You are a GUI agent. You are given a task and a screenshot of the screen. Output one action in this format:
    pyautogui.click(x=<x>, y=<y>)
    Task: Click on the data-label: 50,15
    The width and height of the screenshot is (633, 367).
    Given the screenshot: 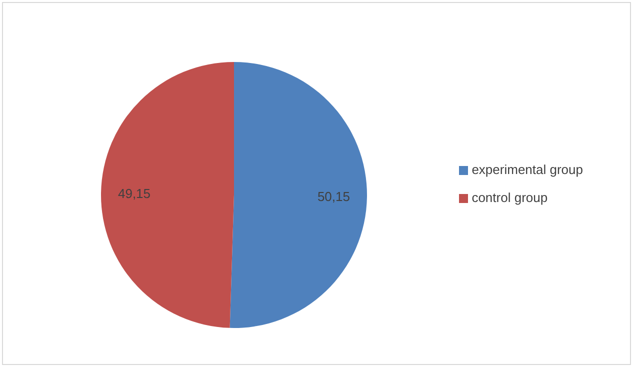 What is the action you would take?
    pyautogui.click(x=333, y=196)
    